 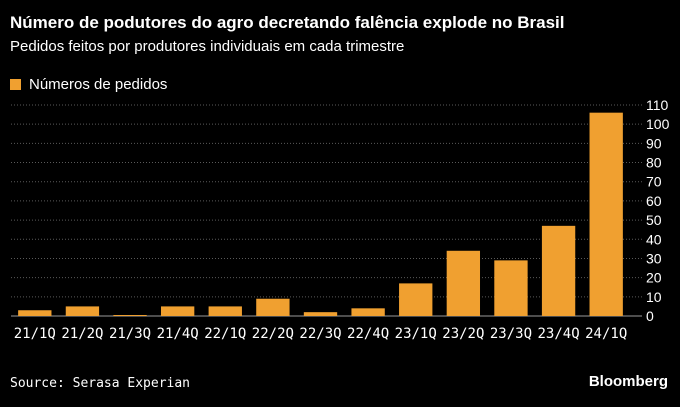 I want to click on bar-23-1Q, so click(x=416, y=299).